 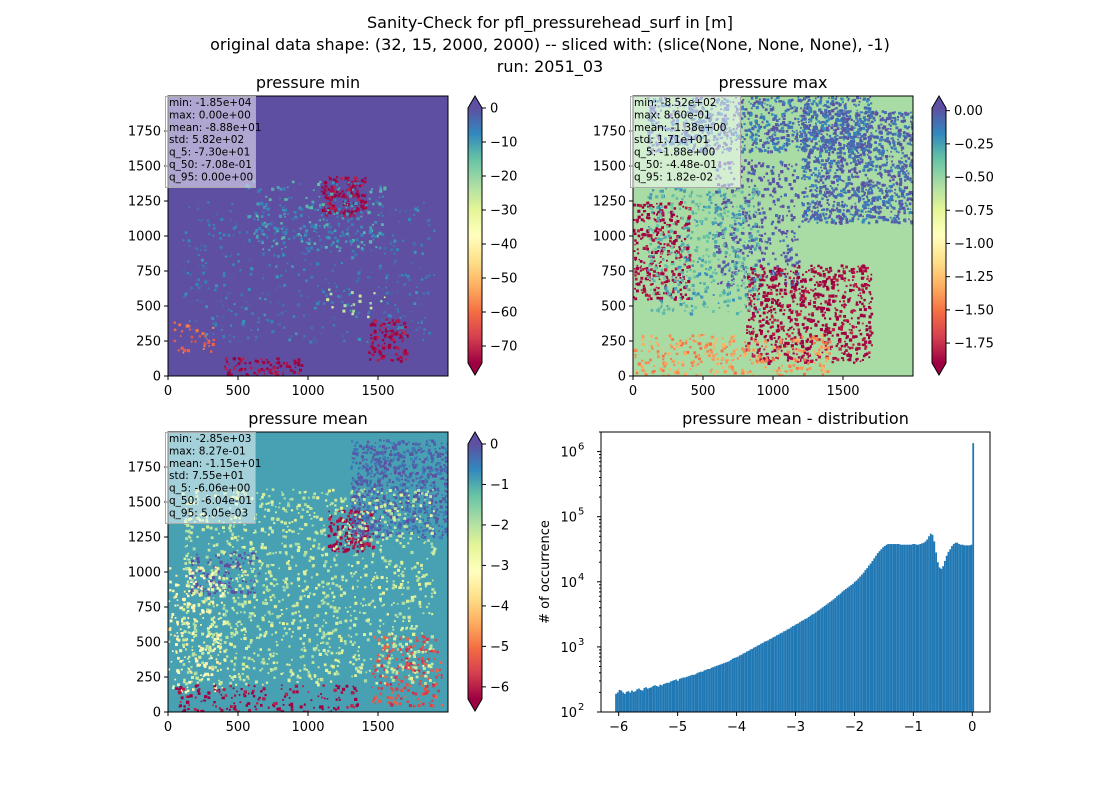 What do you see at coordinates (209, 489) in the screenshot?
I see `stats-line: q_5: -6.06e+00` at bounding box center [209, 489].